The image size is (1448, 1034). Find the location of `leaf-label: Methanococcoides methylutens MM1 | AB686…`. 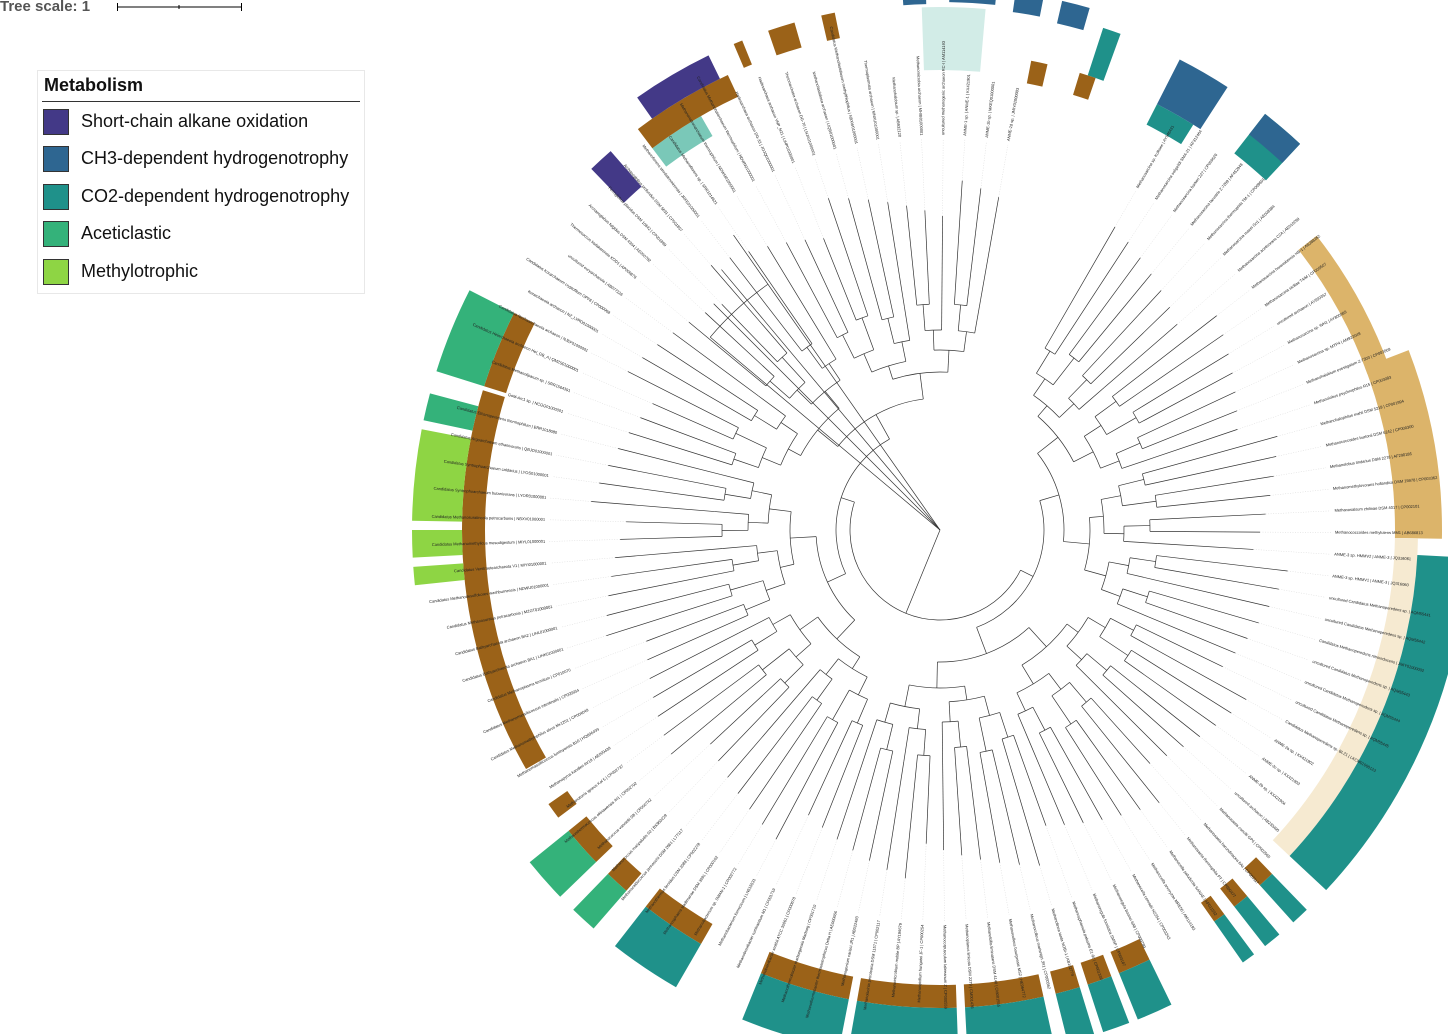

leaf-label: Methanococcoides methylutens MM1 | AB686… is located at coordinates (1379, 533).